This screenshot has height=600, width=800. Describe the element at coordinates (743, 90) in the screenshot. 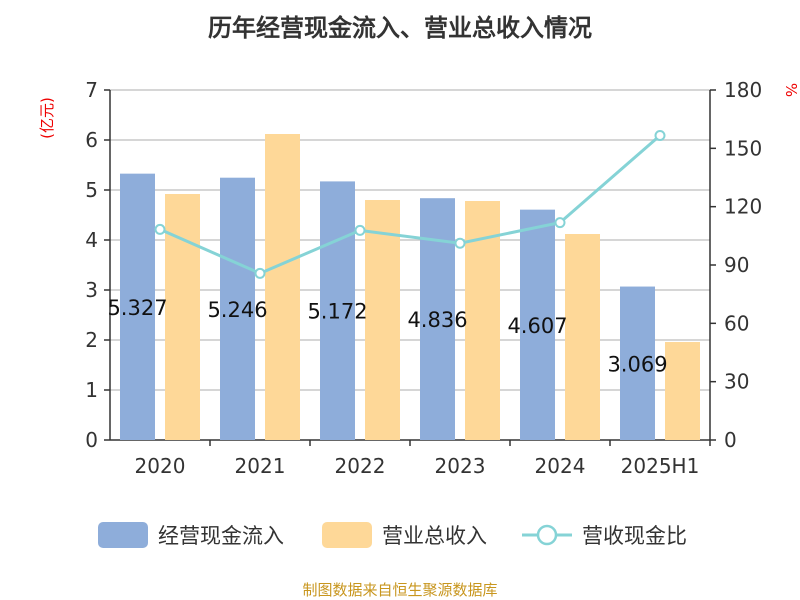

I see `y-right-tick-label: 180` at that location.